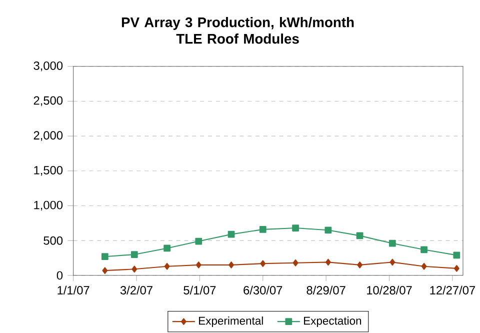 This screenshot has height=333, width=480. I want to click on y-tick-label: 0, so click(59, 275).